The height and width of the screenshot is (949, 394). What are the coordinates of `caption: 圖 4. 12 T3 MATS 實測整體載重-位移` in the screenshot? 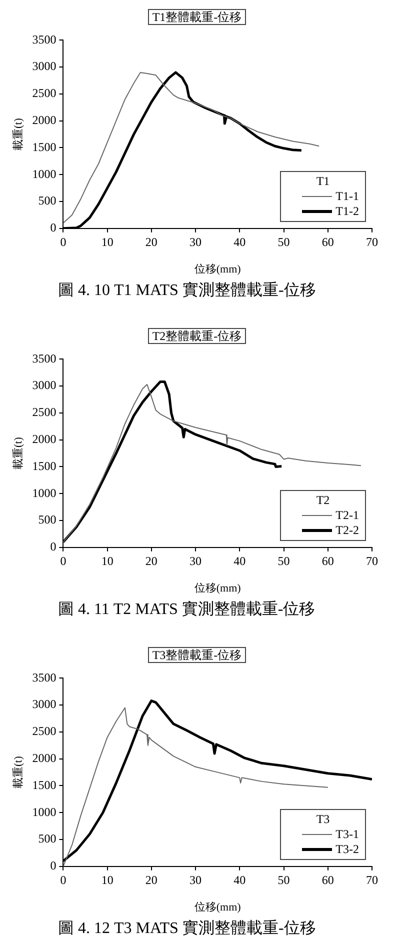 It's located at (187, 928).